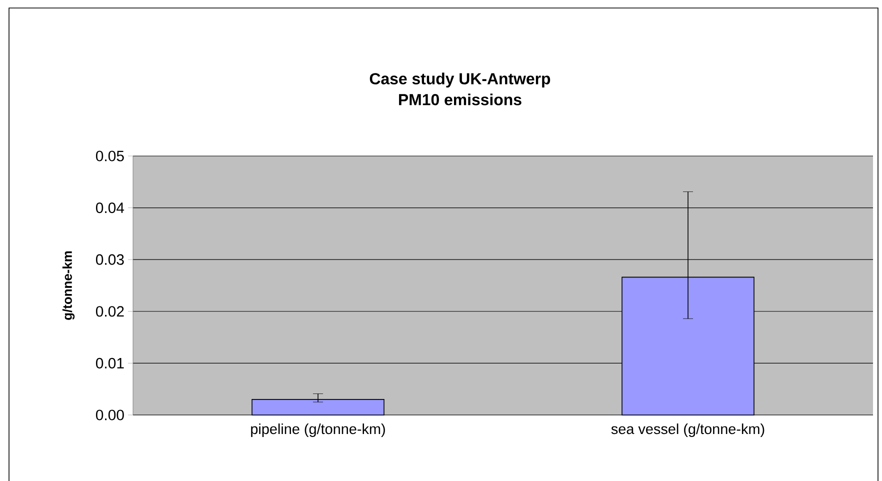 Image resolution: width=882 pixels, height=481 pixels. I want to click on y-axis-title: g/tonne-km, so click(68, 285).